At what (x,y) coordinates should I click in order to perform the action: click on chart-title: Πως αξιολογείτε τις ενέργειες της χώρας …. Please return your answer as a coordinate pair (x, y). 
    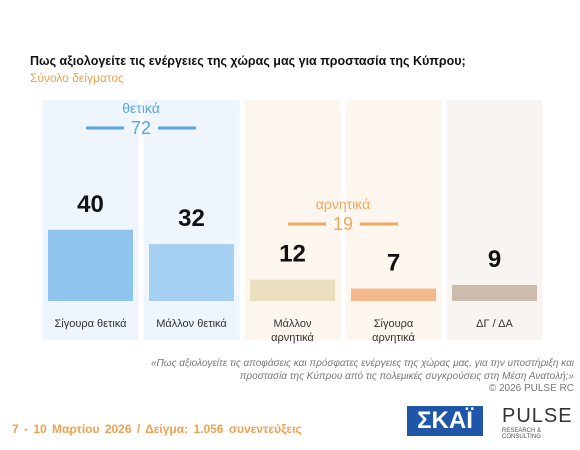
    Looking at the image, I should click on (248, 61).